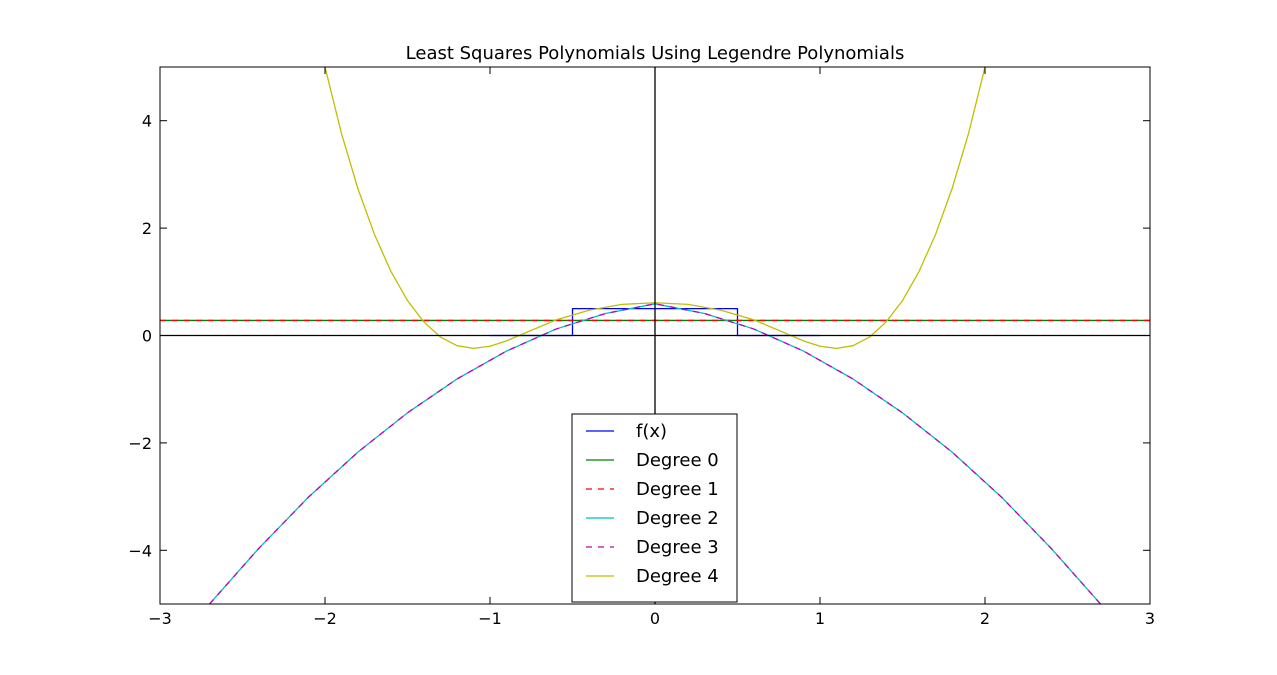 The image size is (1277, 675). Describe the element at coordinates (140, 550) in the screenshot. I see `y-tick-label: −4` at that location.